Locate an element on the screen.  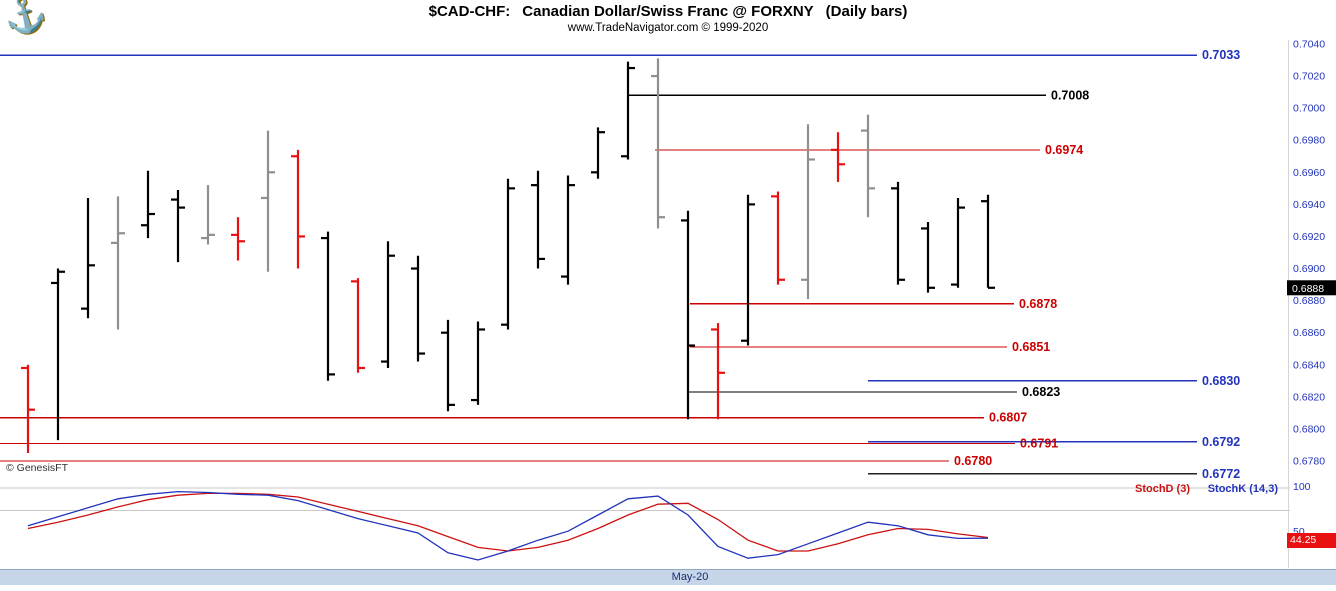
price-tick-label: 0.6940 is located at coordinates (1309, 205).